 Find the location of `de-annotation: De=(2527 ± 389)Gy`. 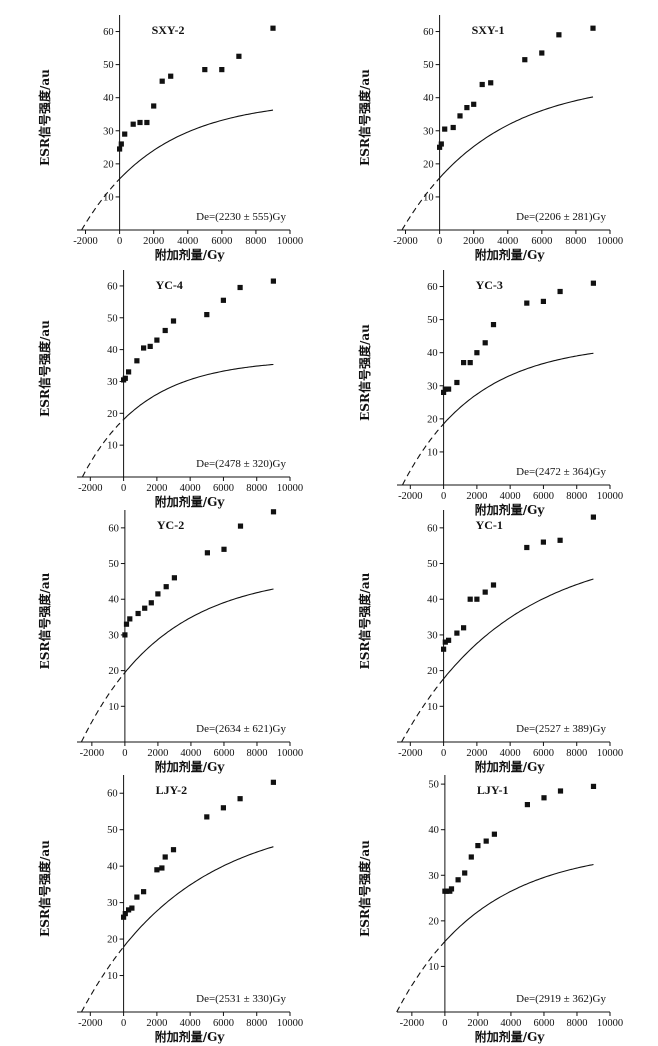

de-annotation: De=(2527 ± 389)Gy is located at coordinates (561, 729).